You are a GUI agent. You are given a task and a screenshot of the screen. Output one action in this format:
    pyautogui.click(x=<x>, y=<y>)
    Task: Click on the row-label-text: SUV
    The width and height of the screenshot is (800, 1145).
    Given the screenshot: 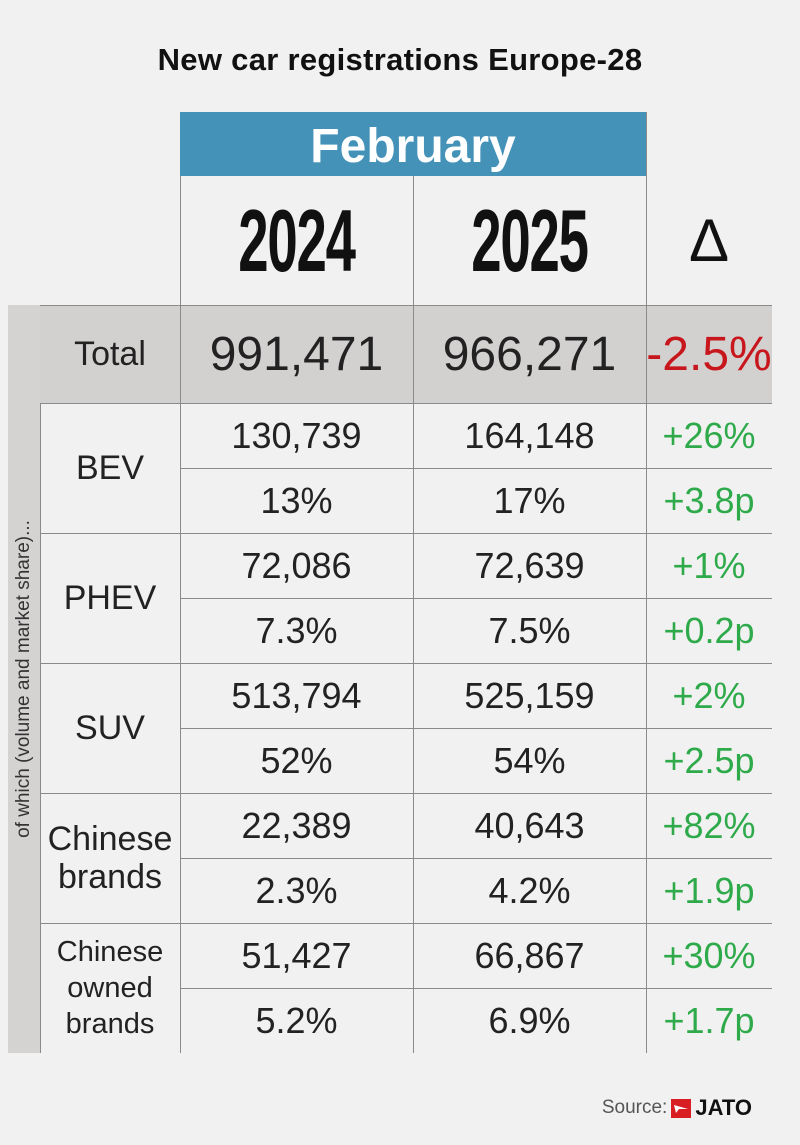 What is the action you would take?
    pyautogui.click(x=110, y=727)
    